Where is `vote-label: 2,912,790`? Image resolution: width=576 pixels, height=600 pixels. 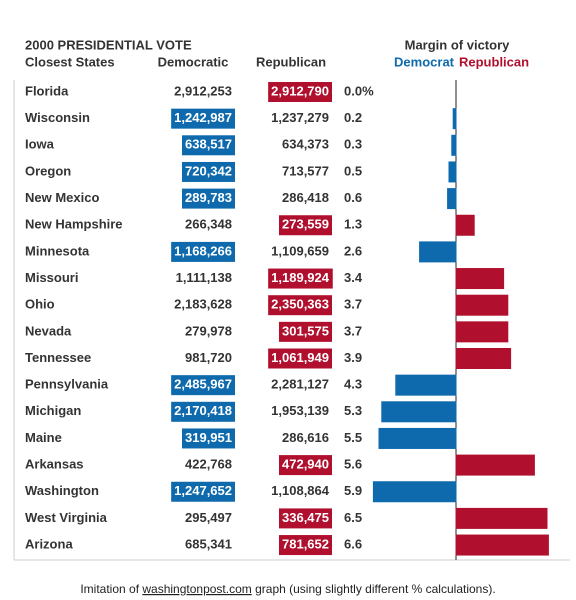
vote-label: 2,912,790 is located at coordinates (300, 90).